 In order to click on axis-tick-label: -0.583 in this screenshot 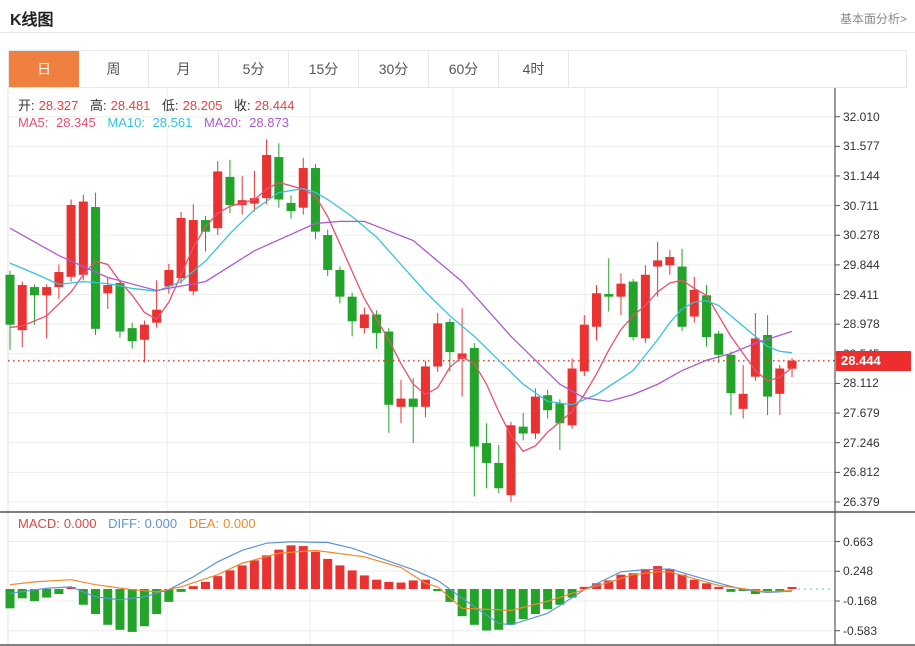, I will do `click(860, 630)`.